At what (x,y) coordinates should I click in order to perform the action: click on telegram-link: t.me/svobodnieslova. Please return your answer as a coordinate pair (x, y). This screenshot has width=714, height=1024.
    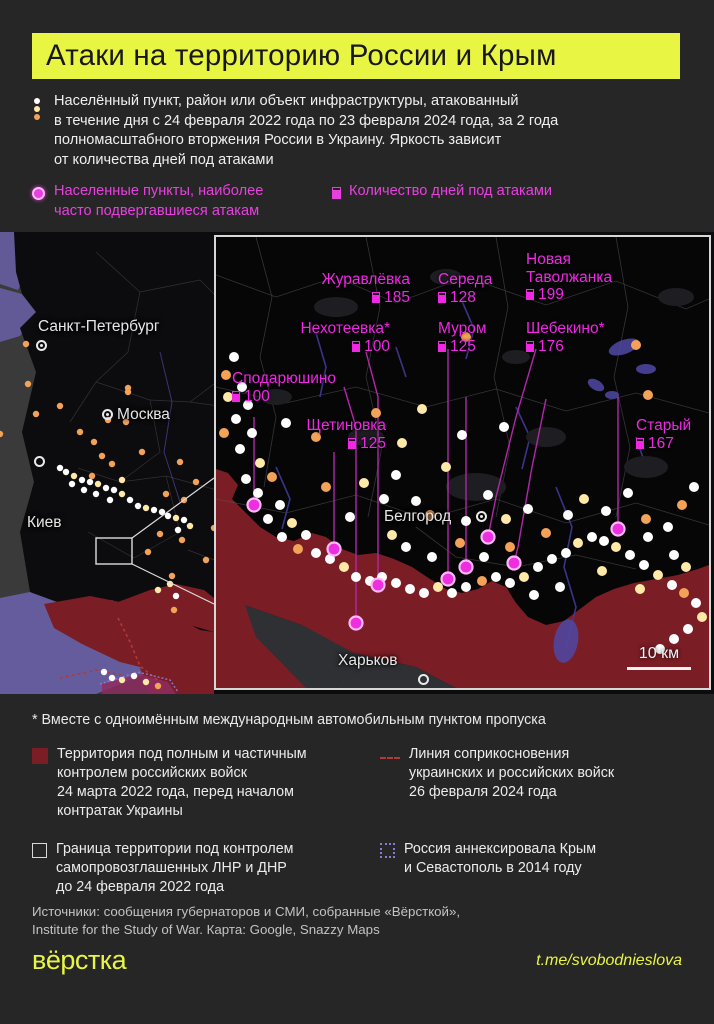
    Looking at the image, I should click on (609, 960).